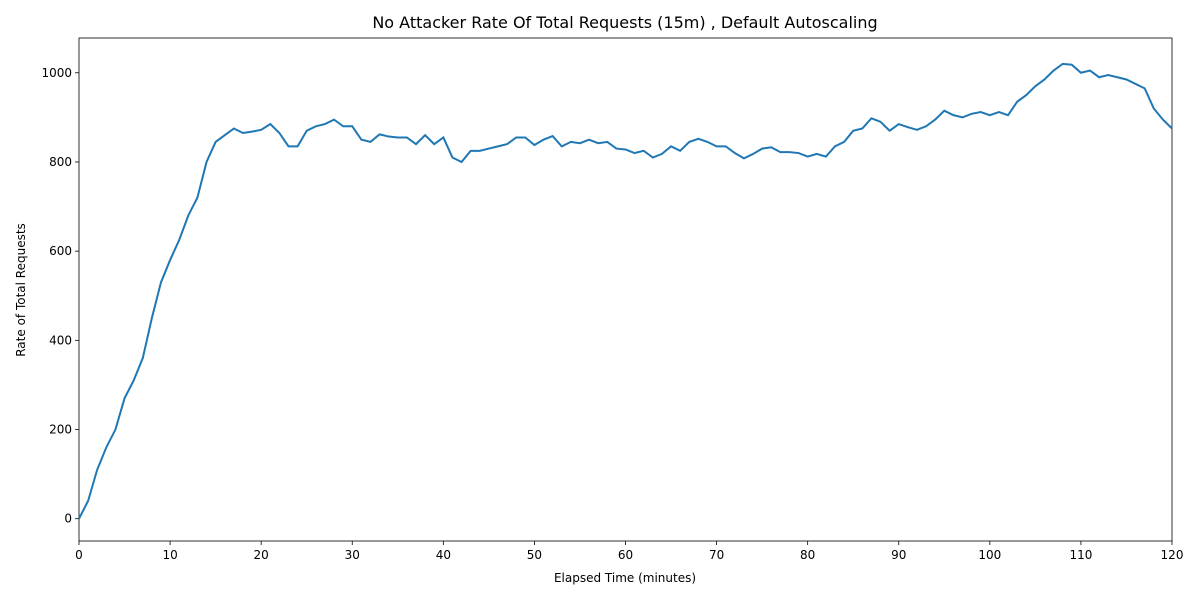  What do you see at coordinates (443, 555) in the screenshot?
I see `x-tick-label: 40` at bounding box center [443, 555].